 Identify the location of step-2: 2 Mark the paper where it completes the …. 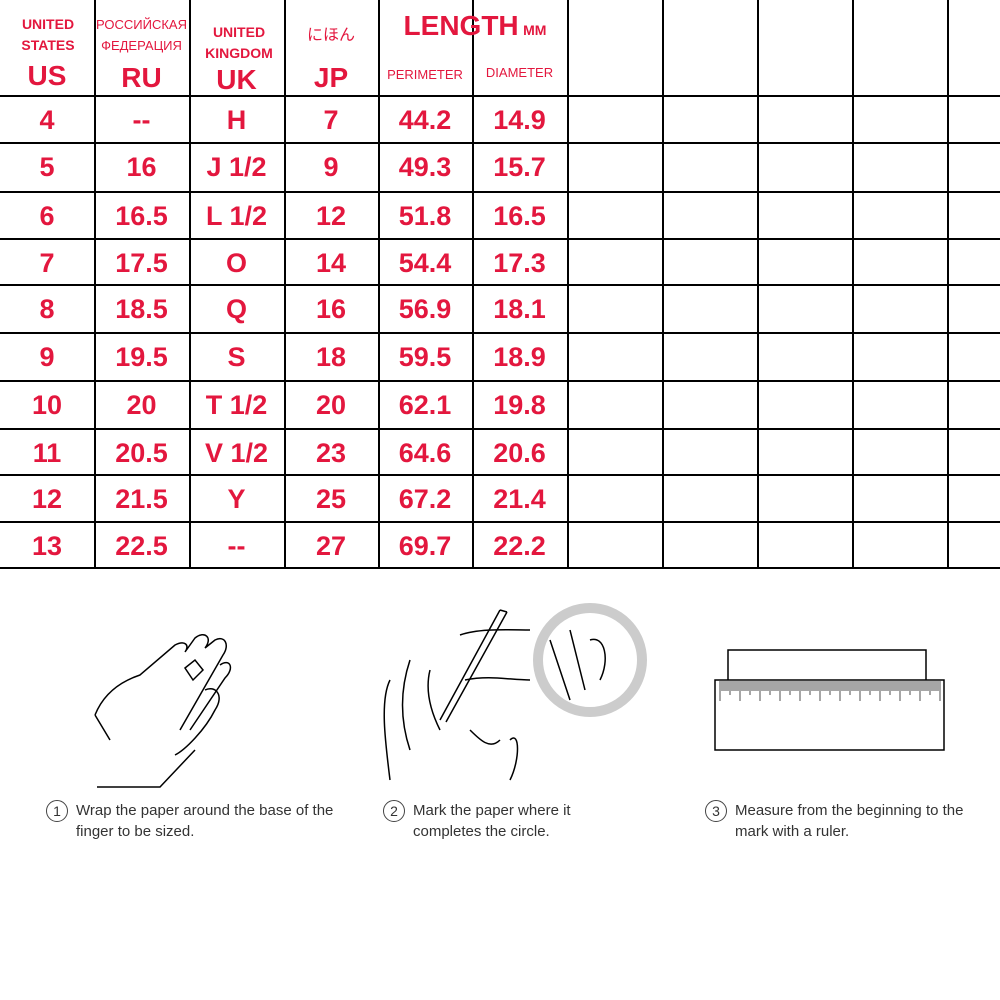
(508, 821).